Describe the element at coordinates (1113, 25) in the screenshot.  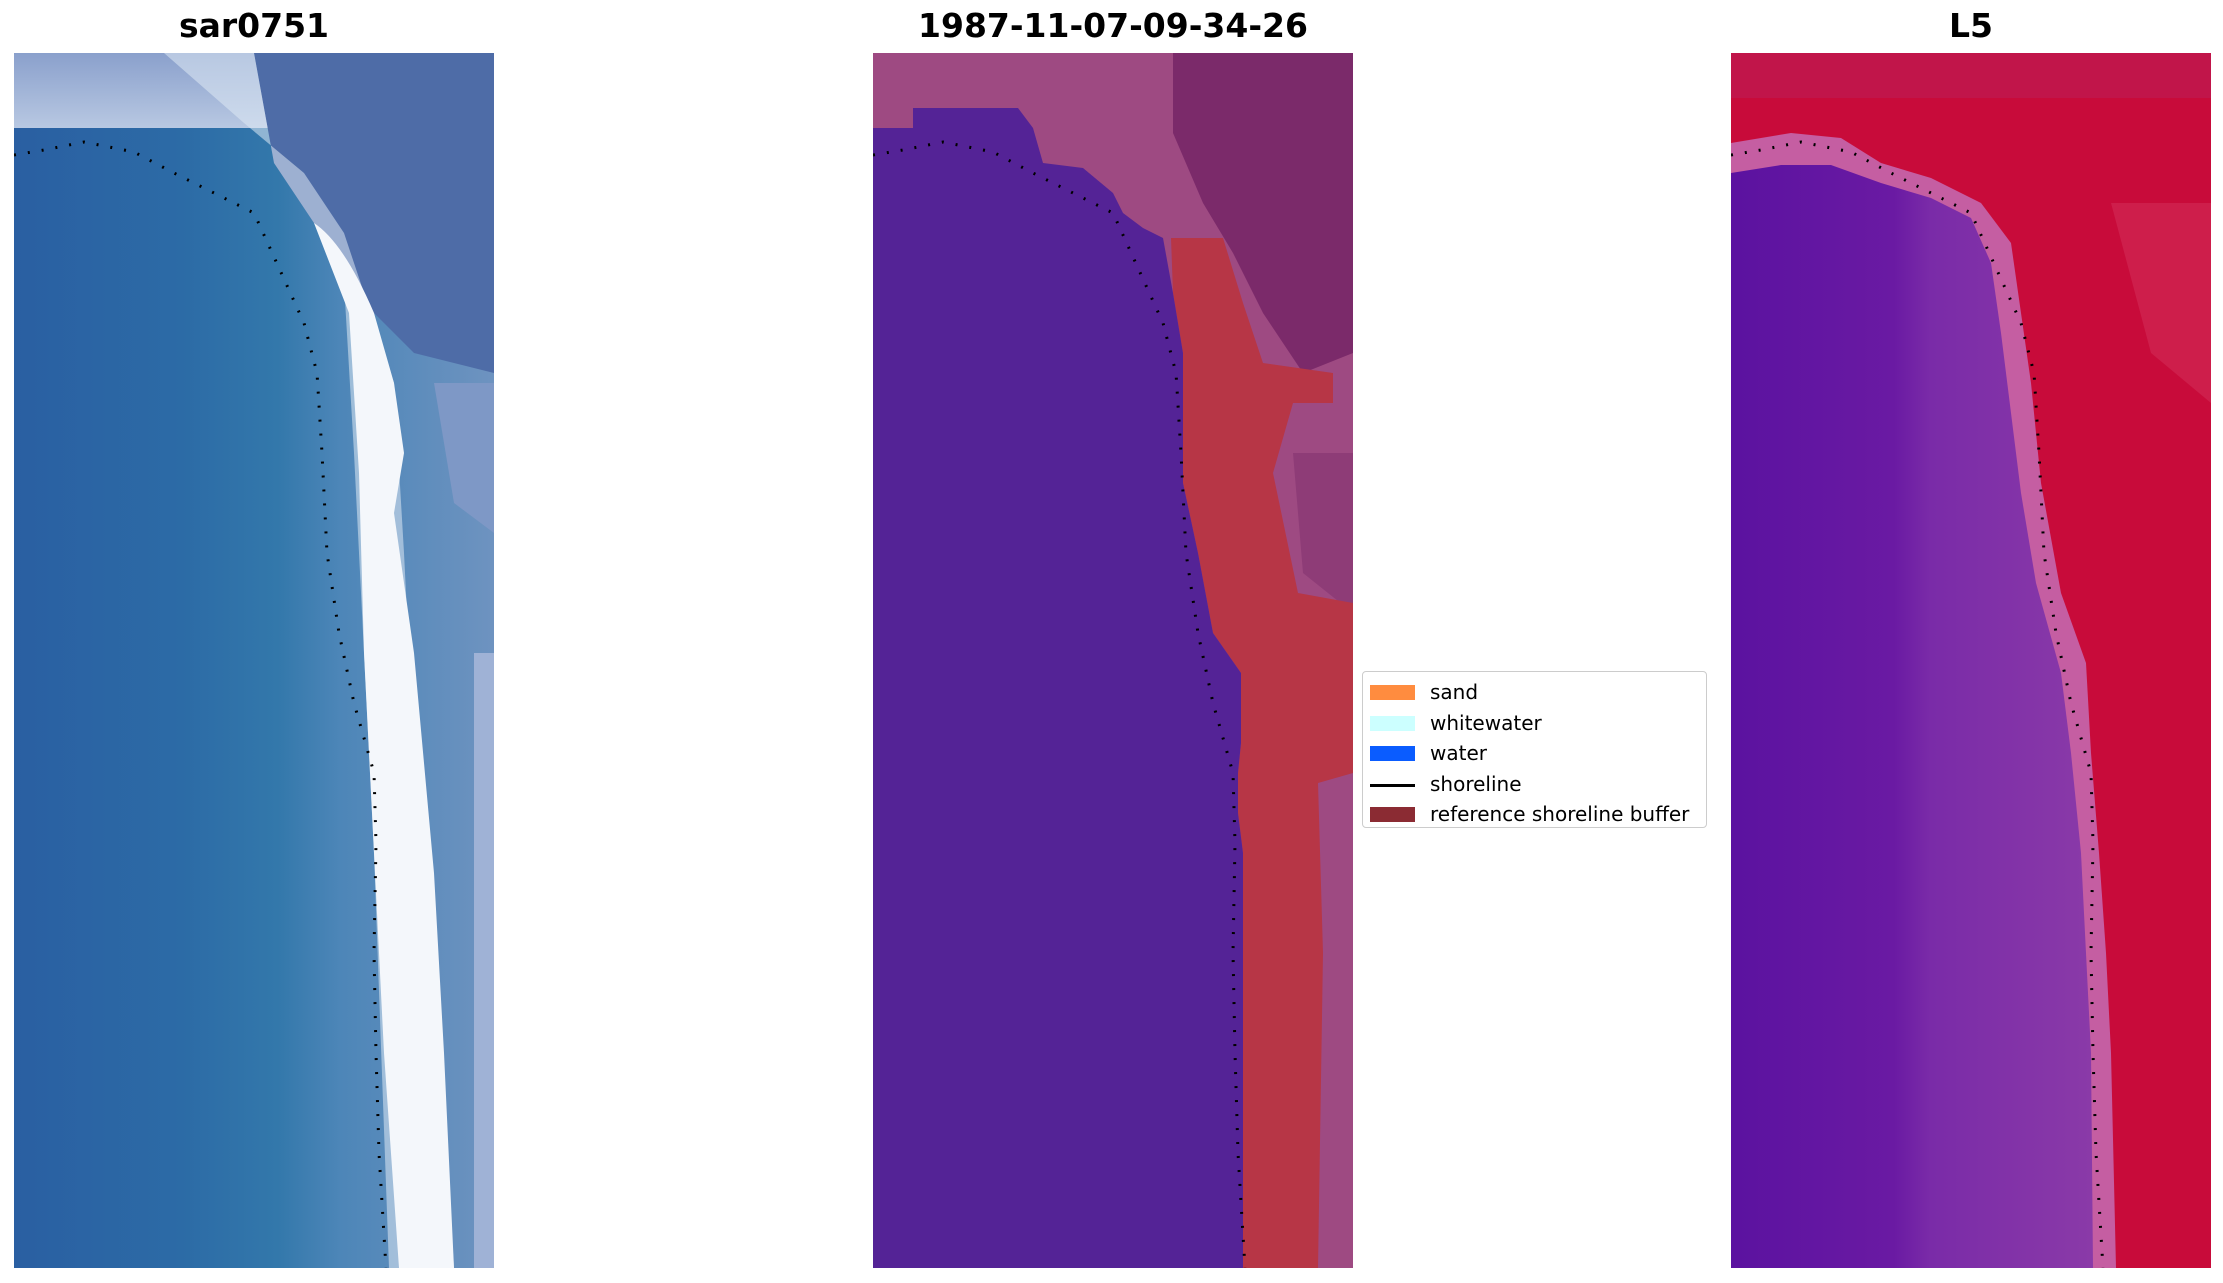
I see `panel-title-classified: 1987-11-07-09-34-26` at that location.